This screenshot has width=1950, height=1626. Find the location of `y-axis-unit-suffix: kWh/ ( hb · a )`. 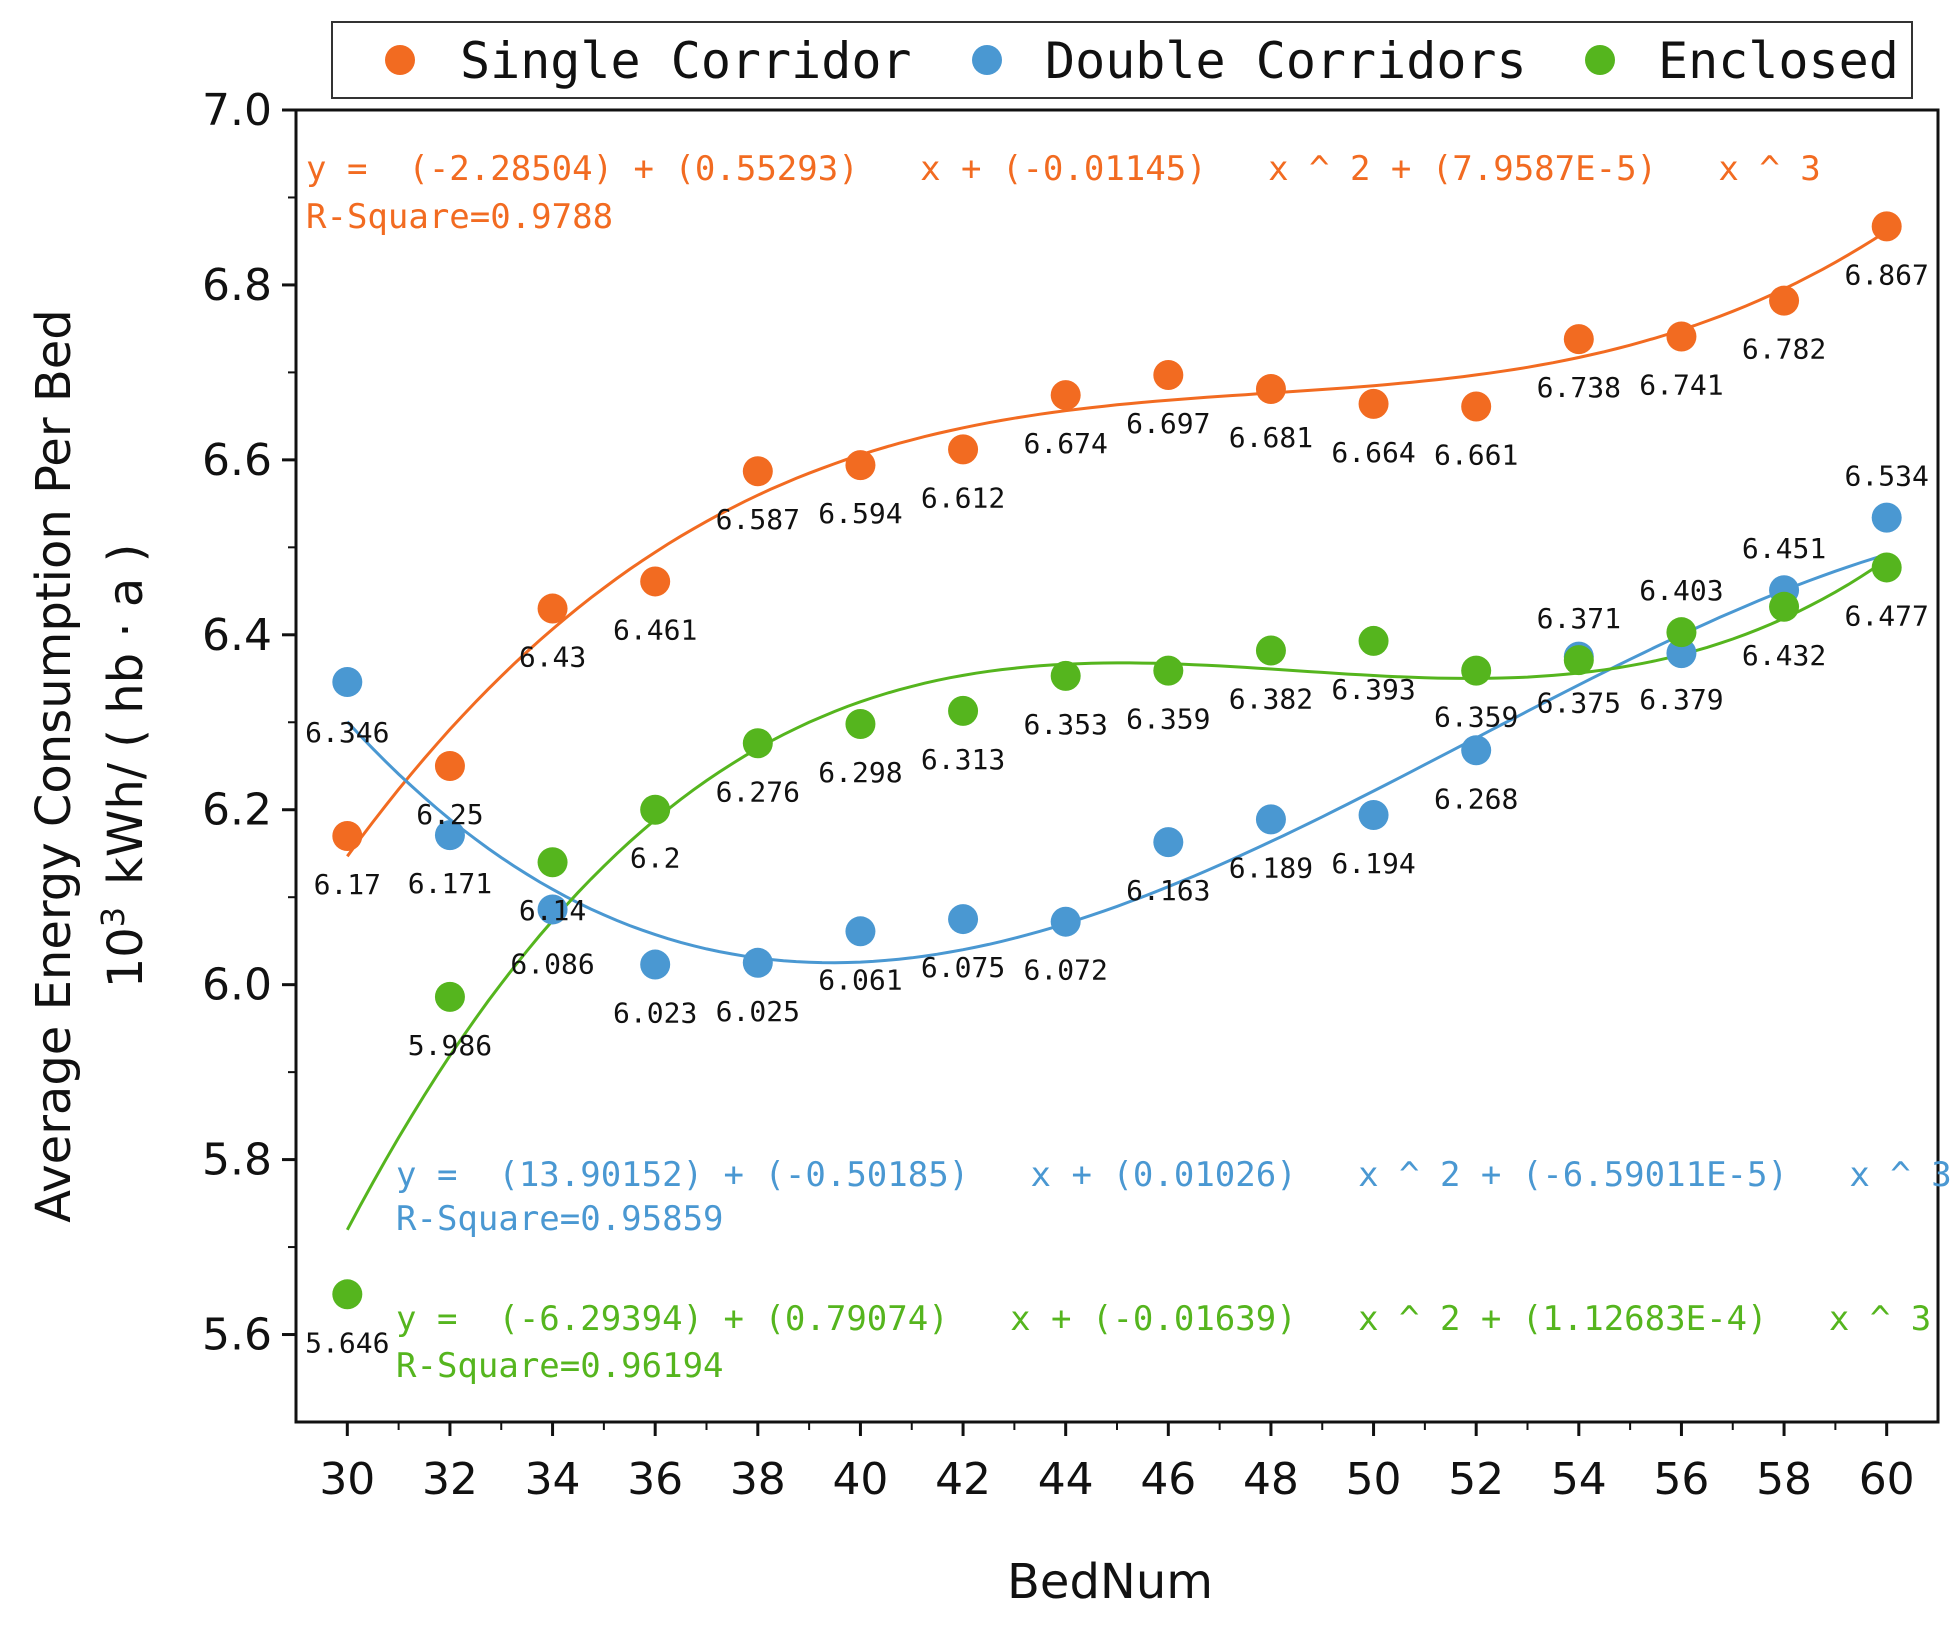

y-axis-unit-suffix: kWh/ ( hb · a ) is located at coordinates (126, 714).